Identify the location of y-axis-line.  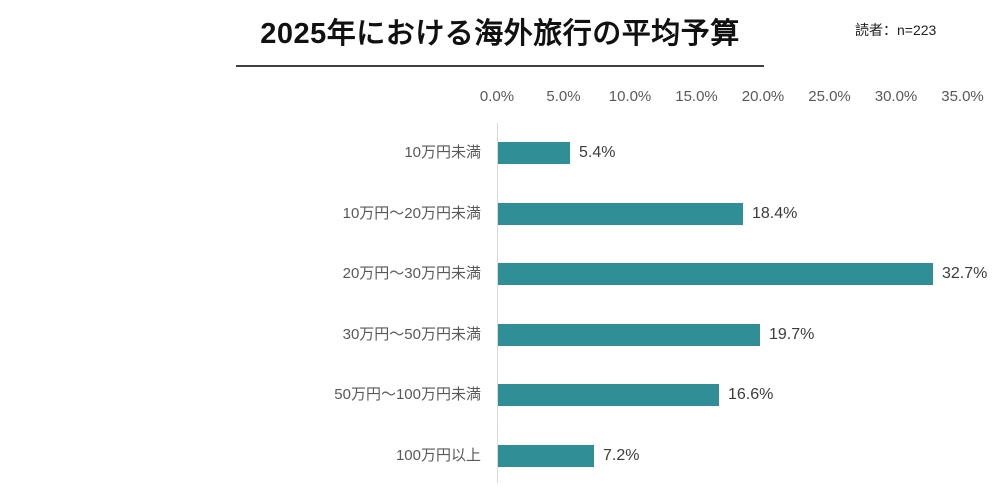
(497, 303).